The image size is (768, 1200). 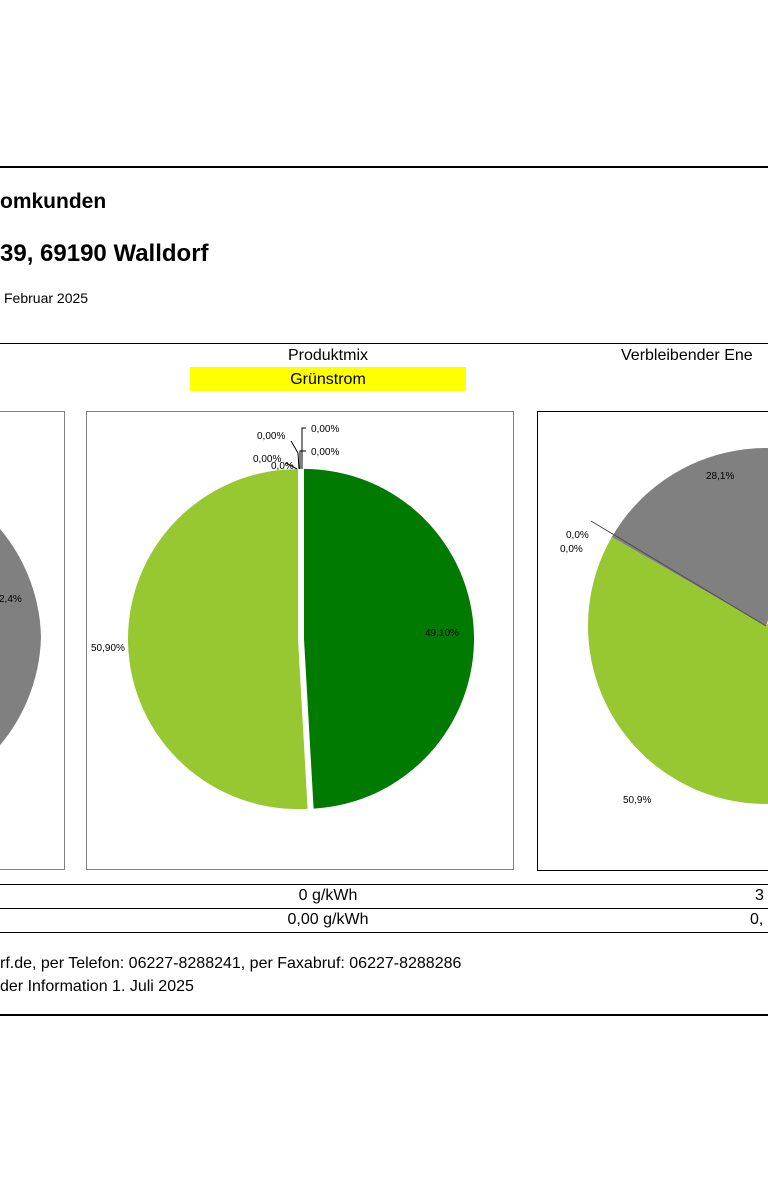 I want to click on verbleibend-pie-group, so click(x=678, y=626).